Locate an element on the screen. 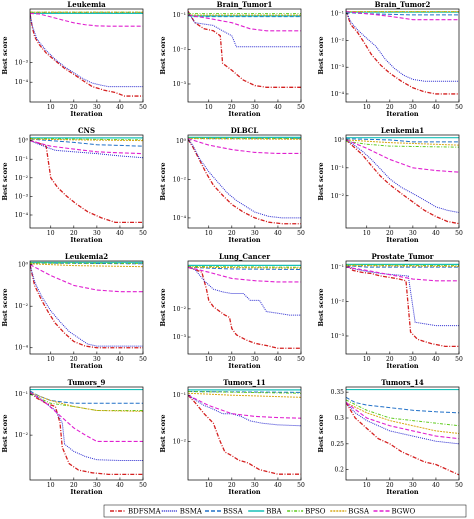 The width and height of the screenshot is (474, 519). legend-item-bdfsma: BDFSMA is located at coordinates (136, 512).